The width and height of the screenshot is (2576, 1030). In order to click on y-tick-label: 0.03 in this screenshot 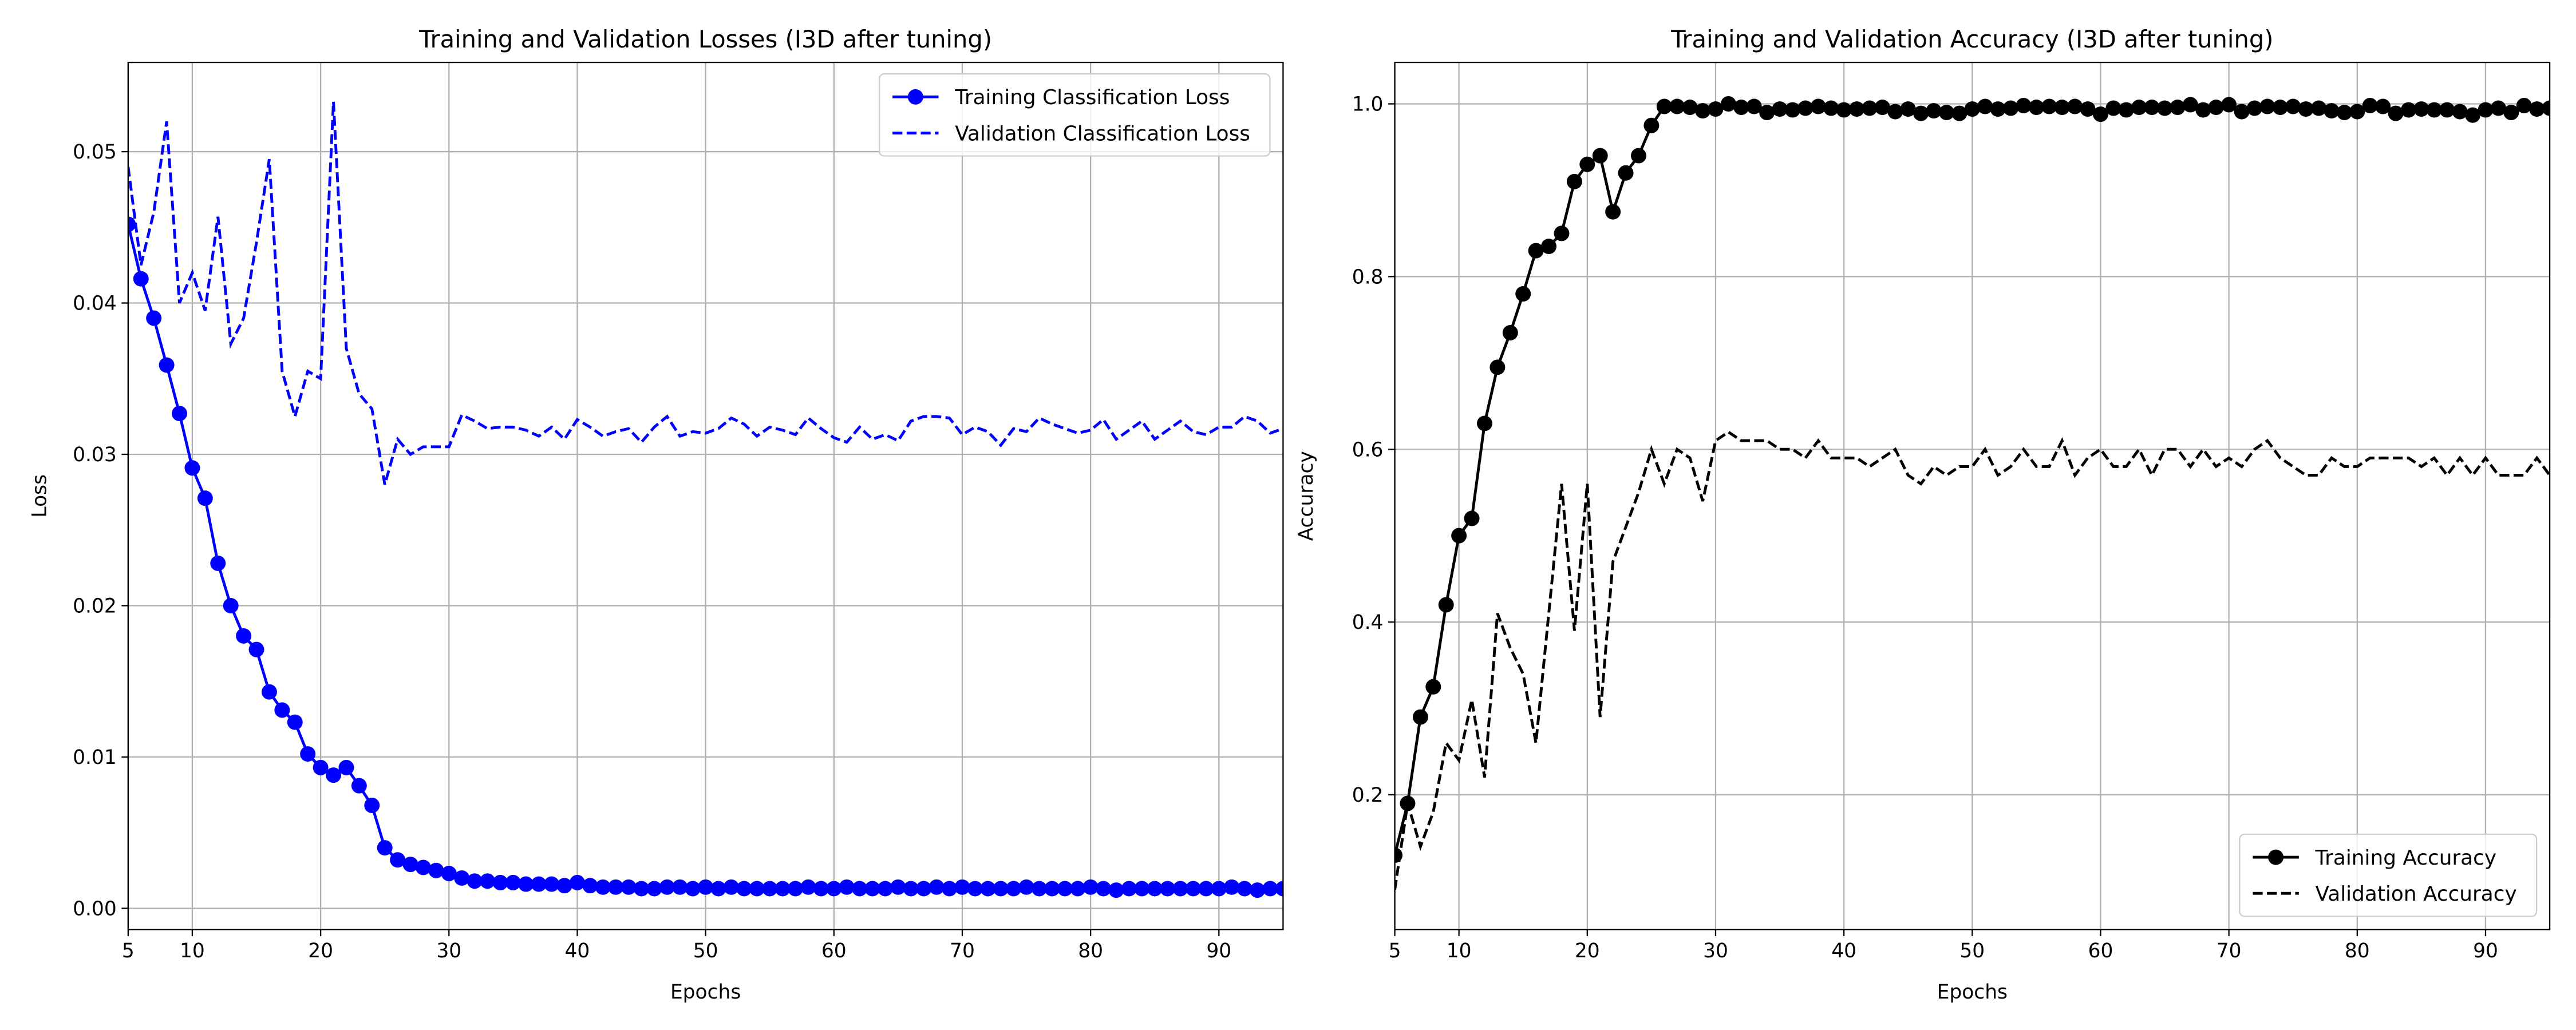, I will do `click(95, 454)`.